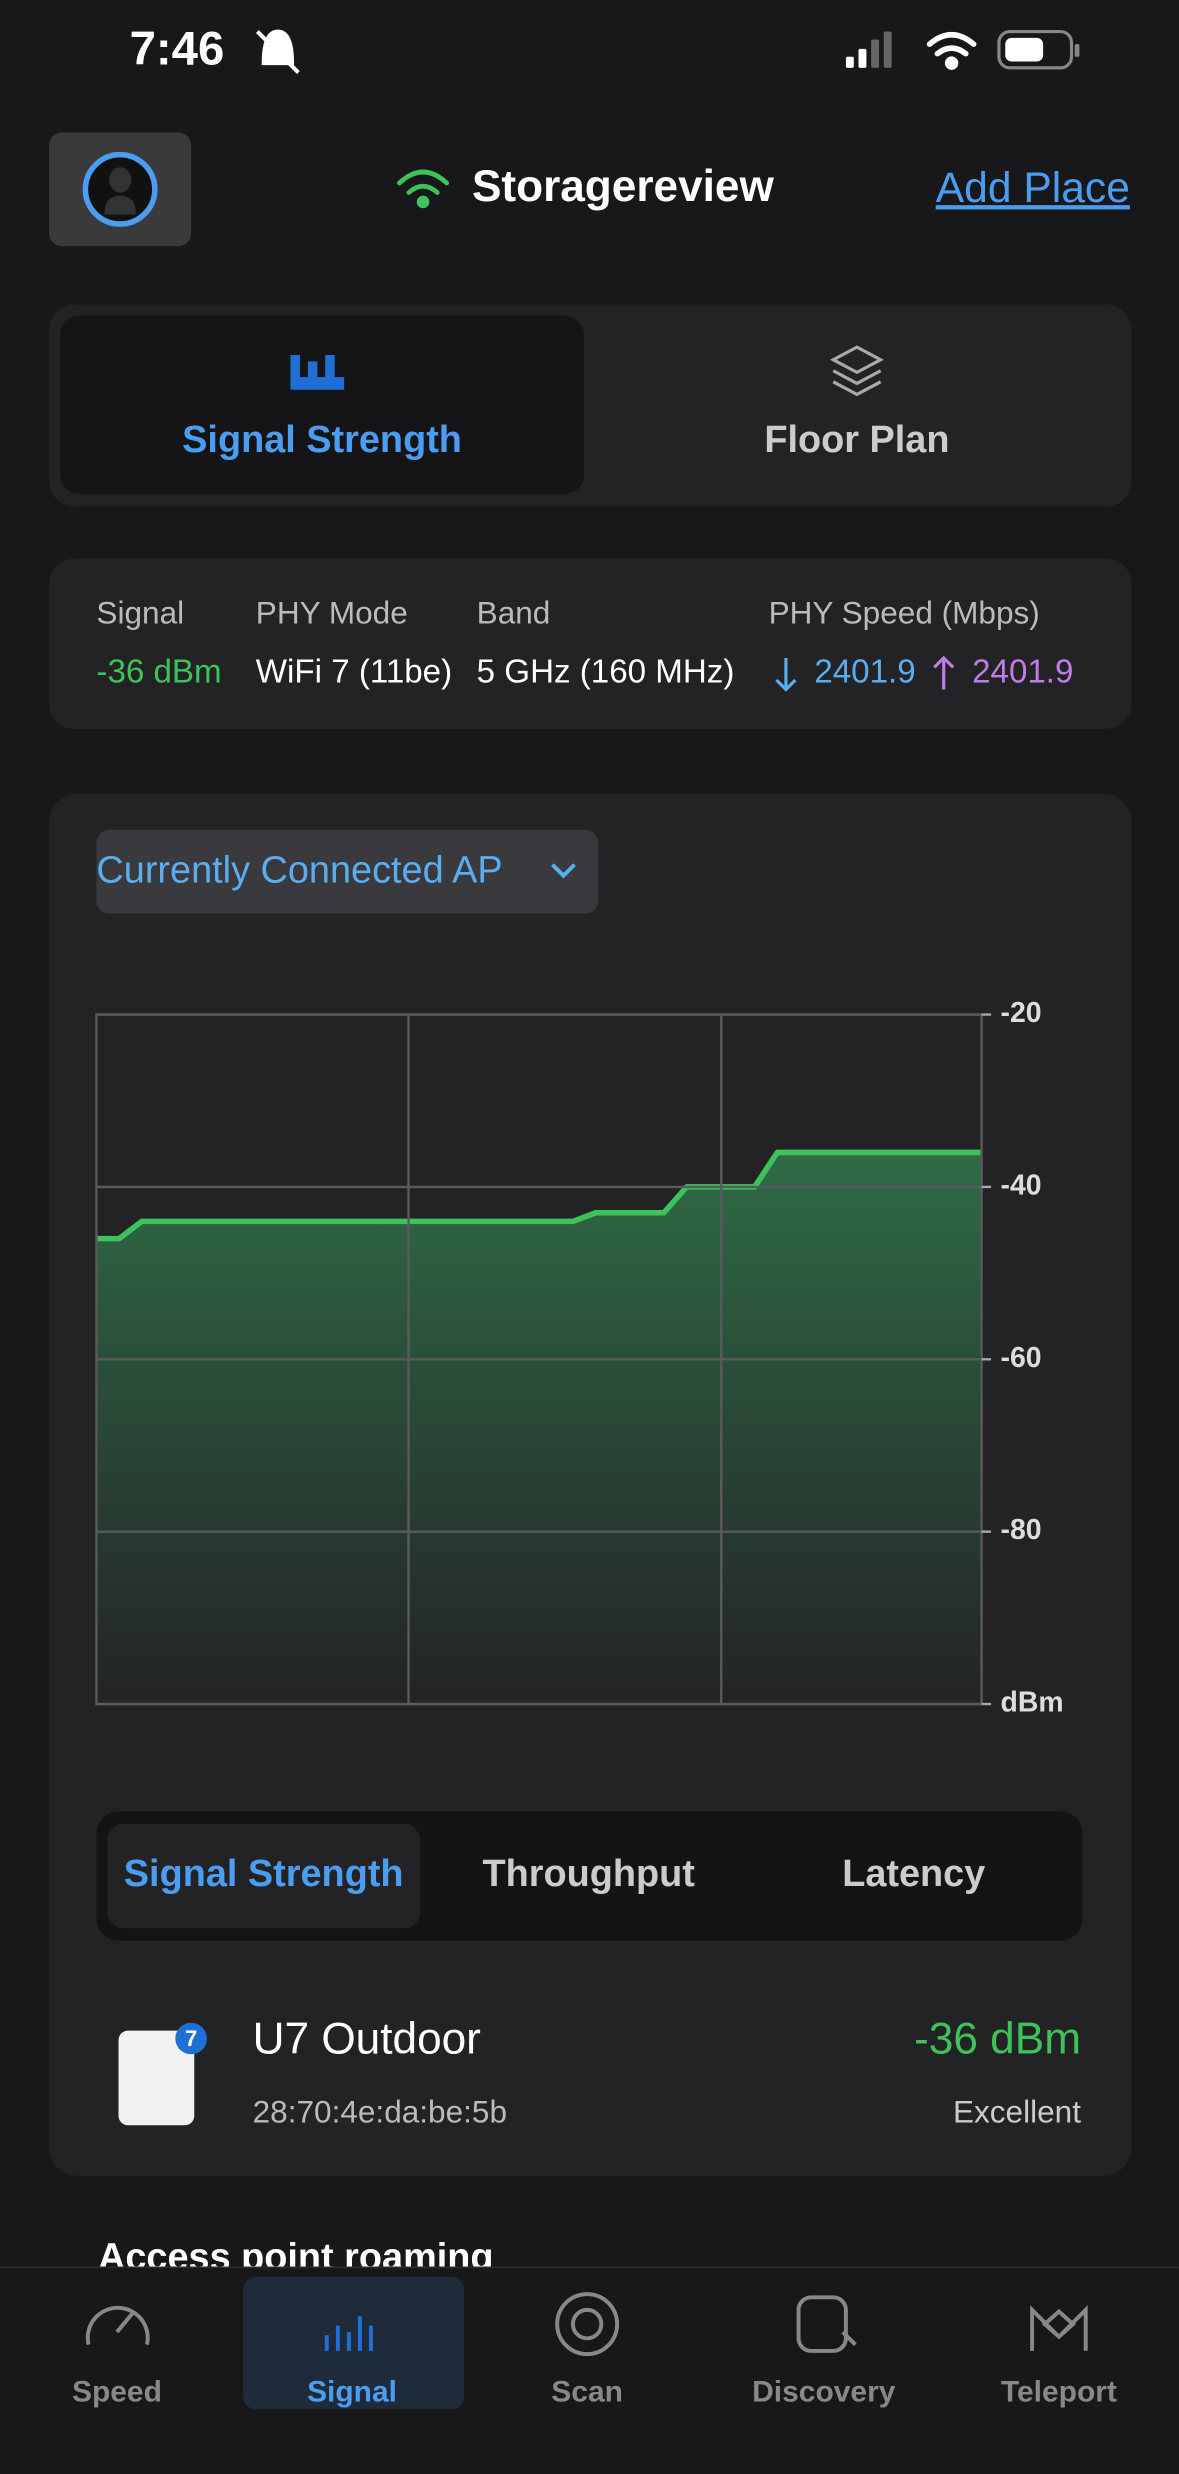  What do you see at coordinates (539, 1195) in the screenshot?
I see `line` at bounding box center [539, 1195].